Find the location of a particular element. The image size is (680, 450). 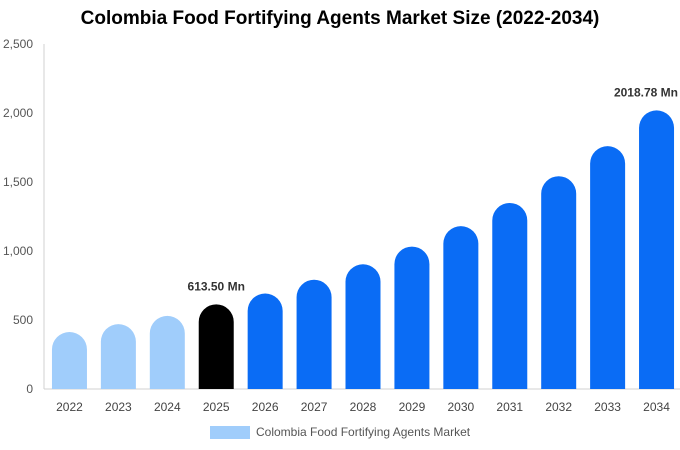

legend: Colombia Food Fortifying Agents Market is located at coordinates (340, 432).